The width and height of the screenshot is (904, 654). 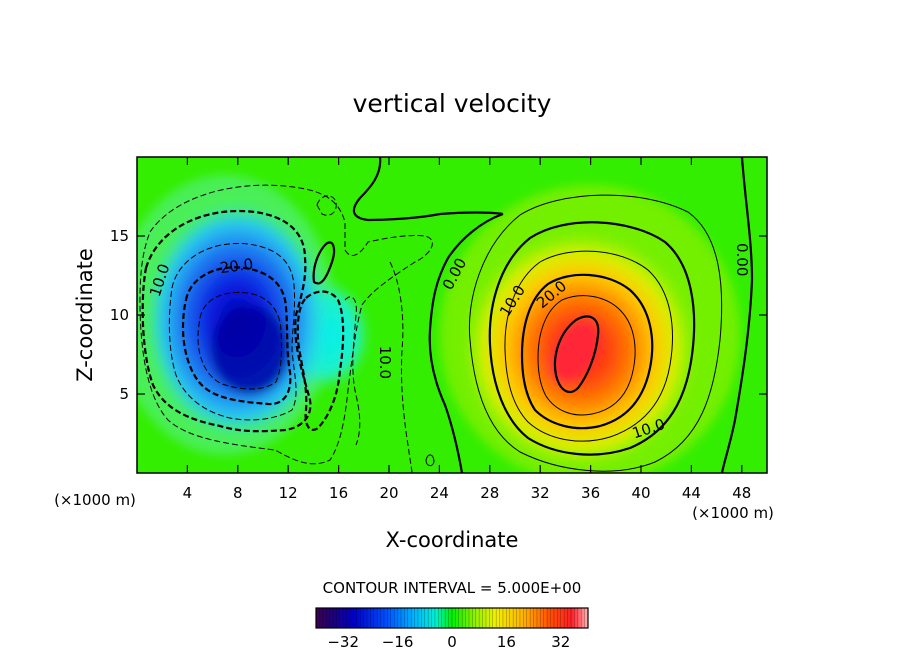 I want to click on x-tick-label: 48, so click(x=741, y=493).